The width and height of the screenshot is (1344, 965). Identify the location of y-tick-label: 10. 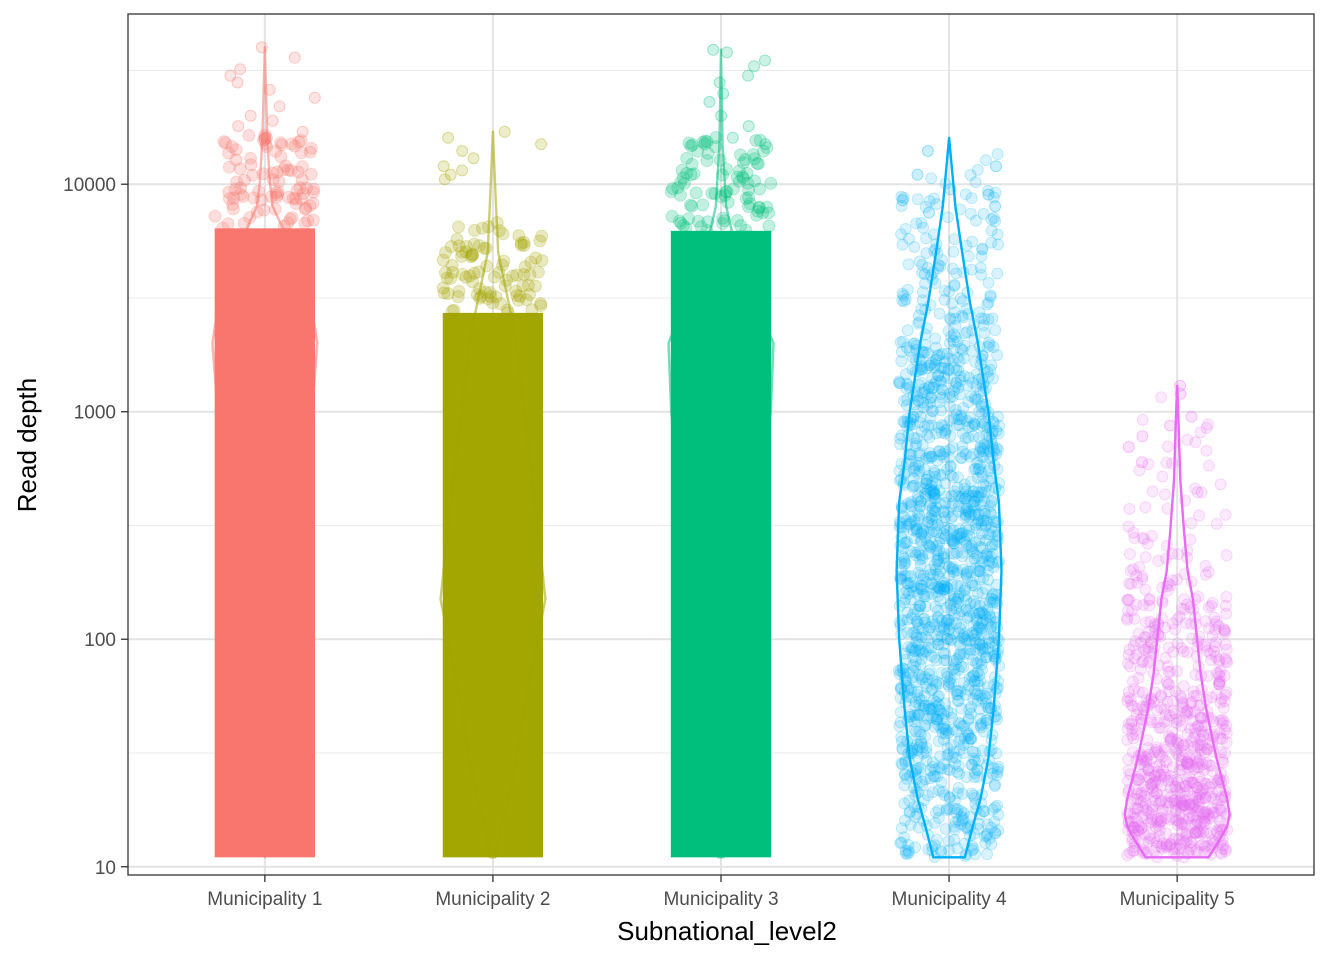
(105, 868).